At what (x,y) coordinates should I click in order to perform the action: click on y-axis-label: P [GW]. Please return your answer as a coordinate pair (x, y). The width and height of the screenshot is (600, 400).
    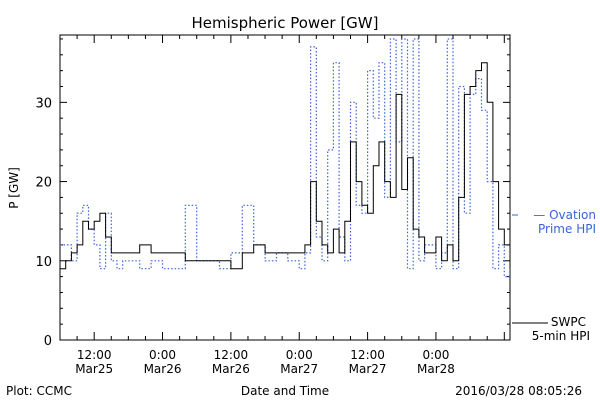
    Looking at the image, I should click on (14, 188).